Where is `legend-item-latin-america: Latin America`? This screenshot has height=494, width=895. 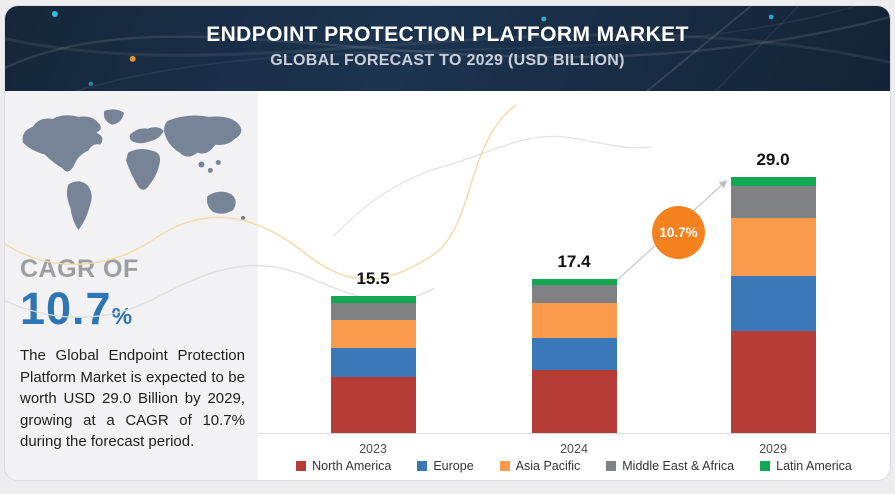
legend-item-latin-america: Latin America is located at coordinates (806, 466).